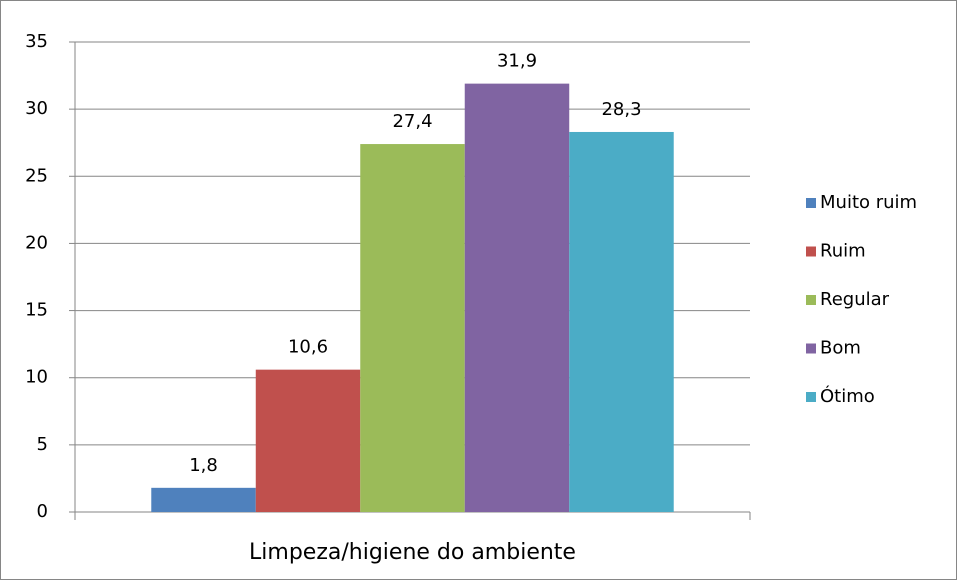  Describe the element at coordinates (36, 41) in the screenshot. I see `y-tick-label: 35` at that location.